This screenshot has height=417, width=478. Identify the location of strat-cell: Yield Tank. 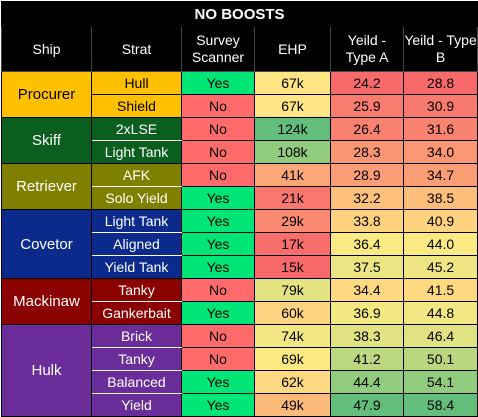
(136, 267).